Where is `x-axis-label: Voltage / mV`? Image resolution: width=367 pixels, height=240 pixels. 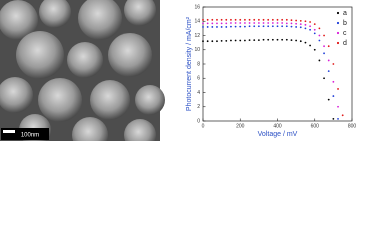
x-axis-label: Voltage / mV is located at coordinates (278, 134).